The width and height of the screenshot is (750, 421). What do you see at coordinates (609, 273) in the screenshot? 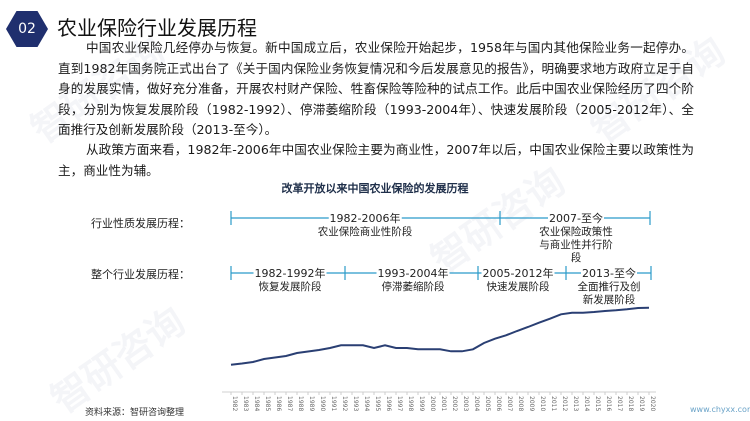
I see `stage-period: 2013-至今` at bounding box center [609, 273].